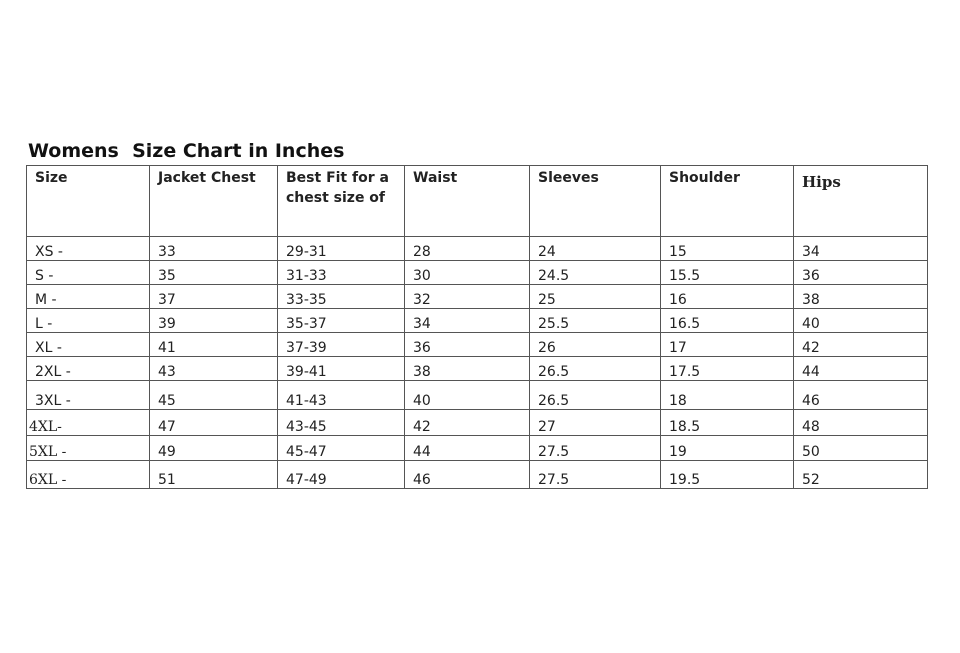 The width and height of the screenshot is (960, 653). What do you see at coordinates (88, 422) in the screenshot?
I see `cell-size: 4XL-` at bounding box center [88, 422].